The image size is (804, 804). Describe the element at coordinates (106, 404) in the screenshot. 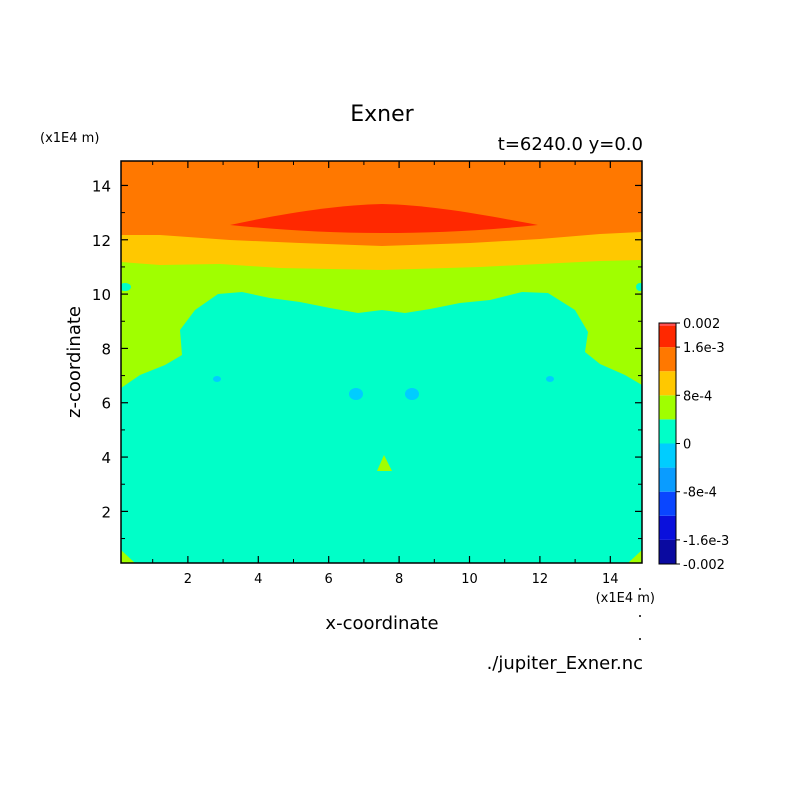

I see `y-tick-label: 6` at that location.